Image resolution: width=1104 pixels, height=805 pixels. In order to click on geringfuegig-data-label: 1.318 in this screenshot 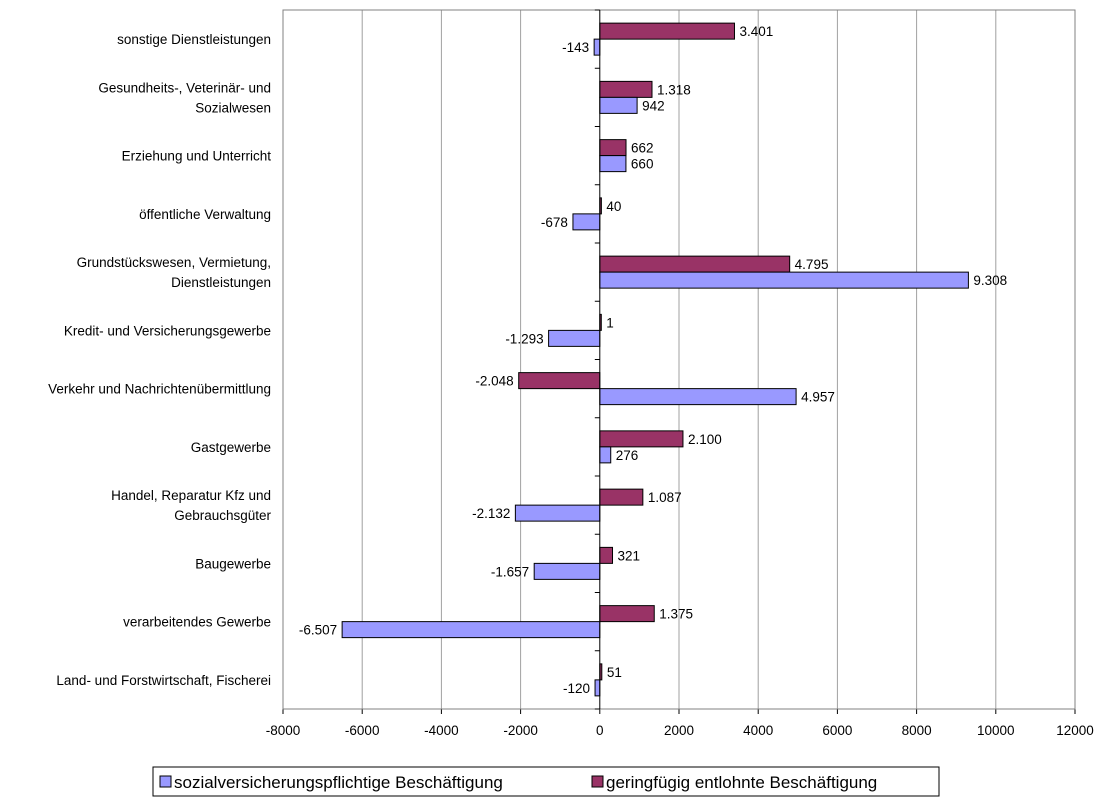, I will do `click(674, 89)`.